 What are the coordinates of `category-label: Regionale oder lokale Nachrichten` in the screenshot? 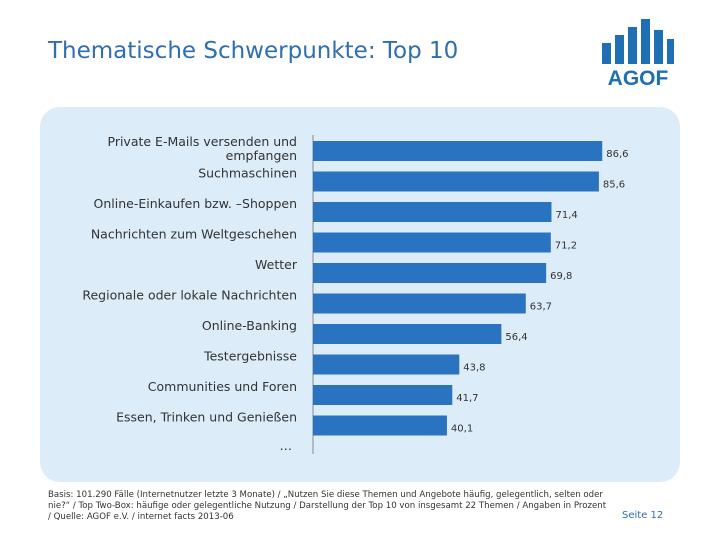 It's located at (189, 295).